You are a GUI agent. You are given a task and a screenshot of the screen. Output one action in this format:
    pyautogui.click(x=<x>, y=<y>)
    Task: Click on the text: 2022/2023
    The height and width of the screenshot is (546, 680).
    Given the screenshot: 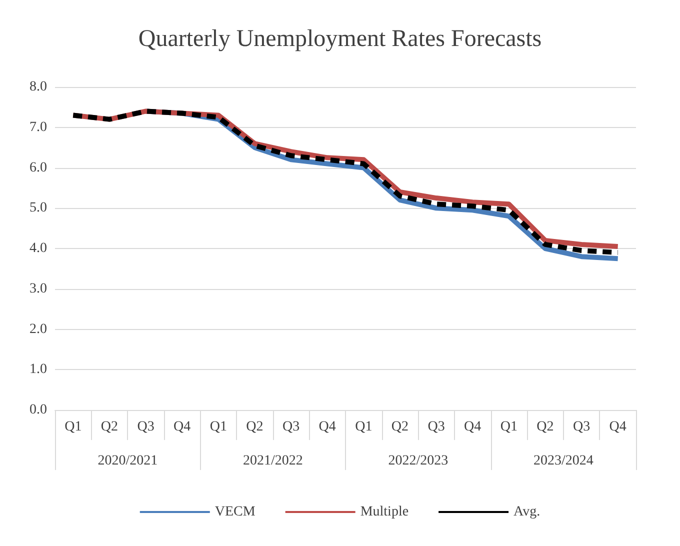 What is the action you would take?
    pyautogui.click(x=418, y=461)
    